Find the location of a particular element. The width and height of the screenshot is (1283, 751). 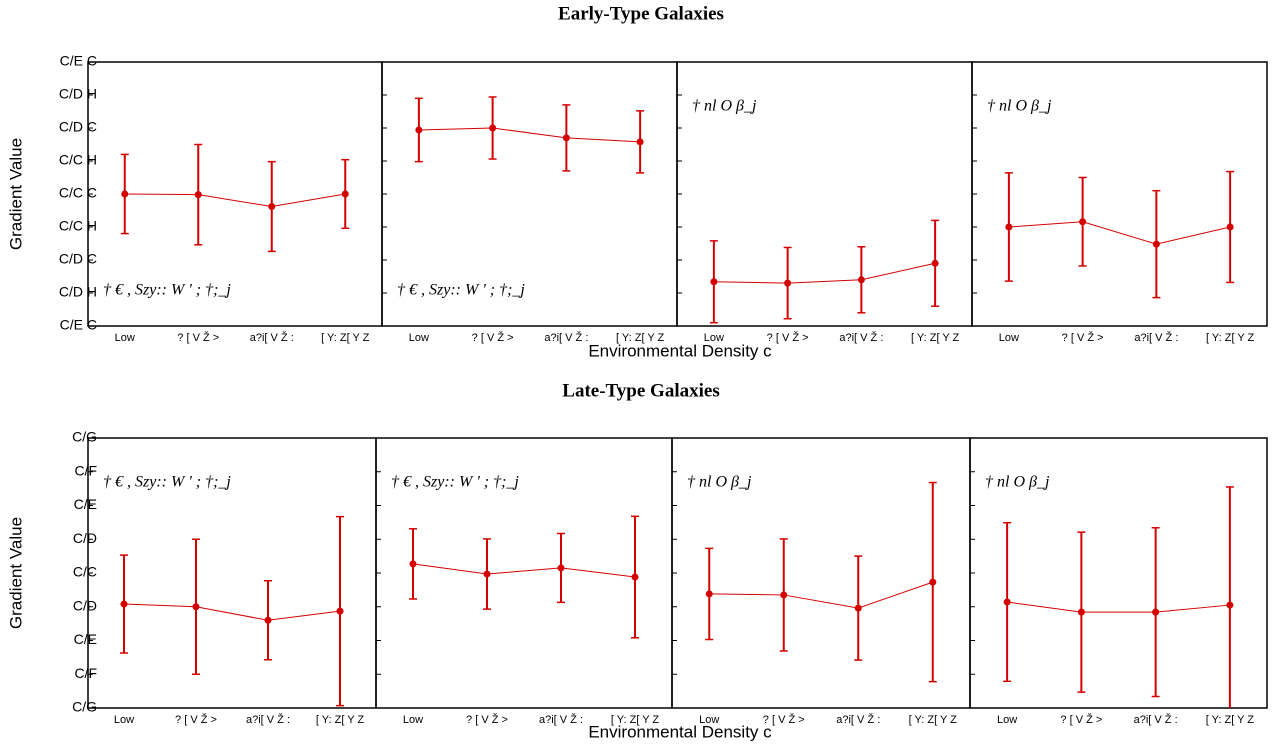

chart-title: Late-Type Galaxies is located at coordinates (640, 390).